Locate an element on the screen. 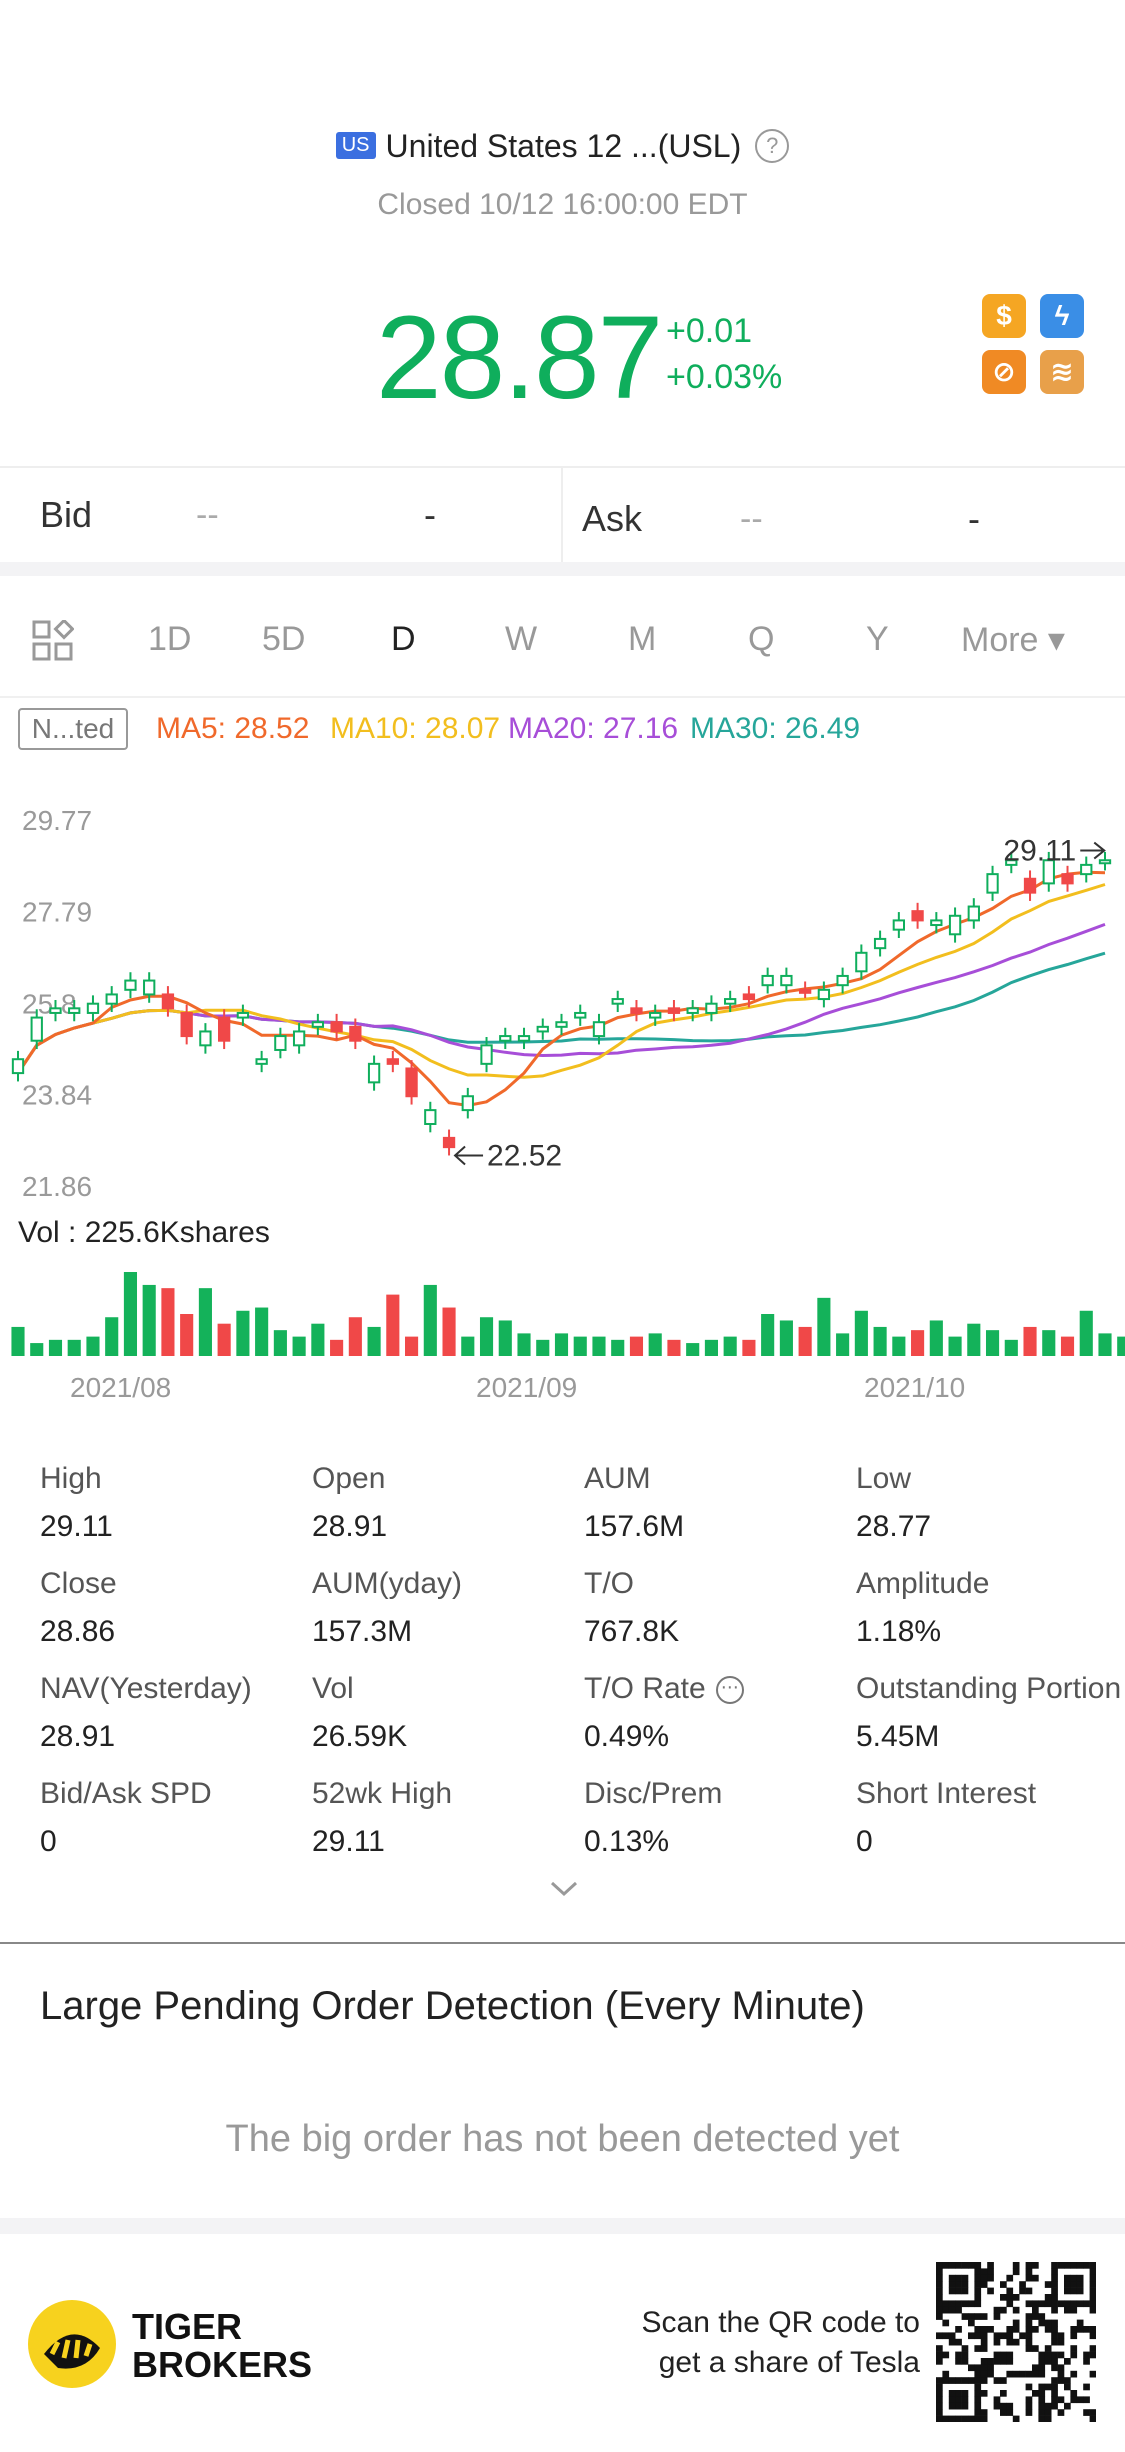 The height and width of the screenshot is (2452, 1125). security-title: US United States 12 ...(USL)? is located at coordinates (562, 147).